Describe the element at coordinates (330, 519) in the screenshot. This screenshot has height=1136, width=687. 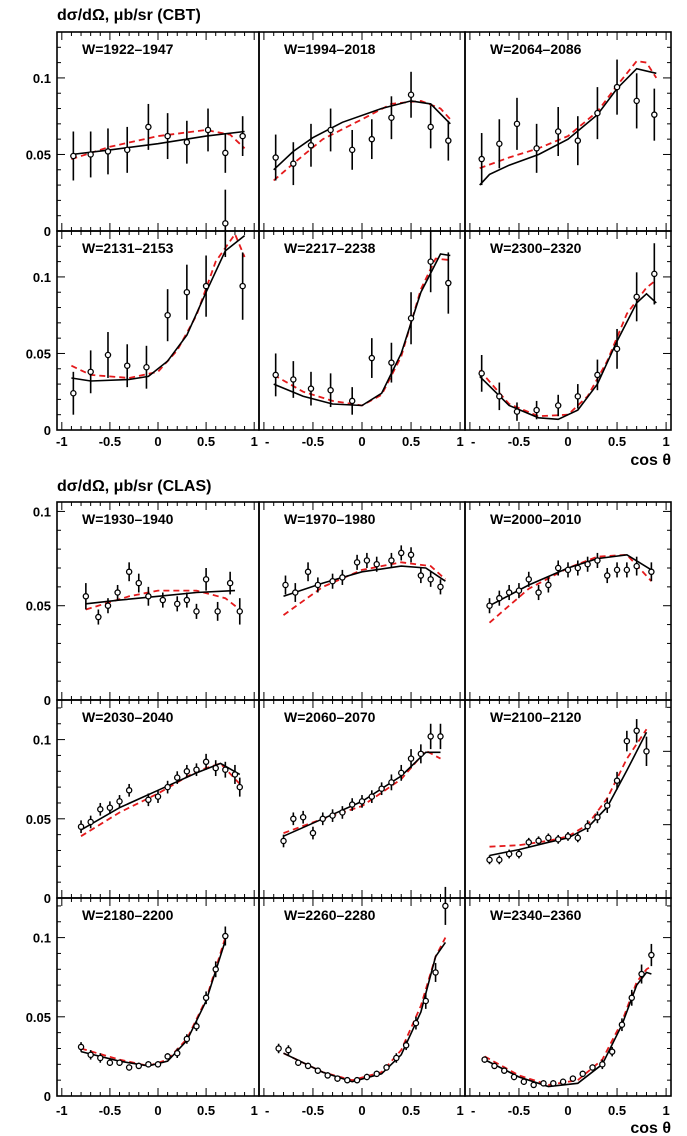
I see `panel-label: W=1970–1980` at that location.